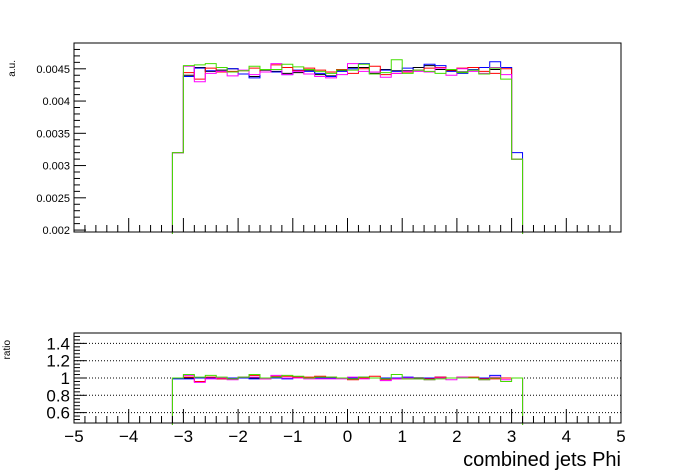  Describe the element at coordinates (292, 436) in the screenshot. I see `x-tick-label: −1` at that location.